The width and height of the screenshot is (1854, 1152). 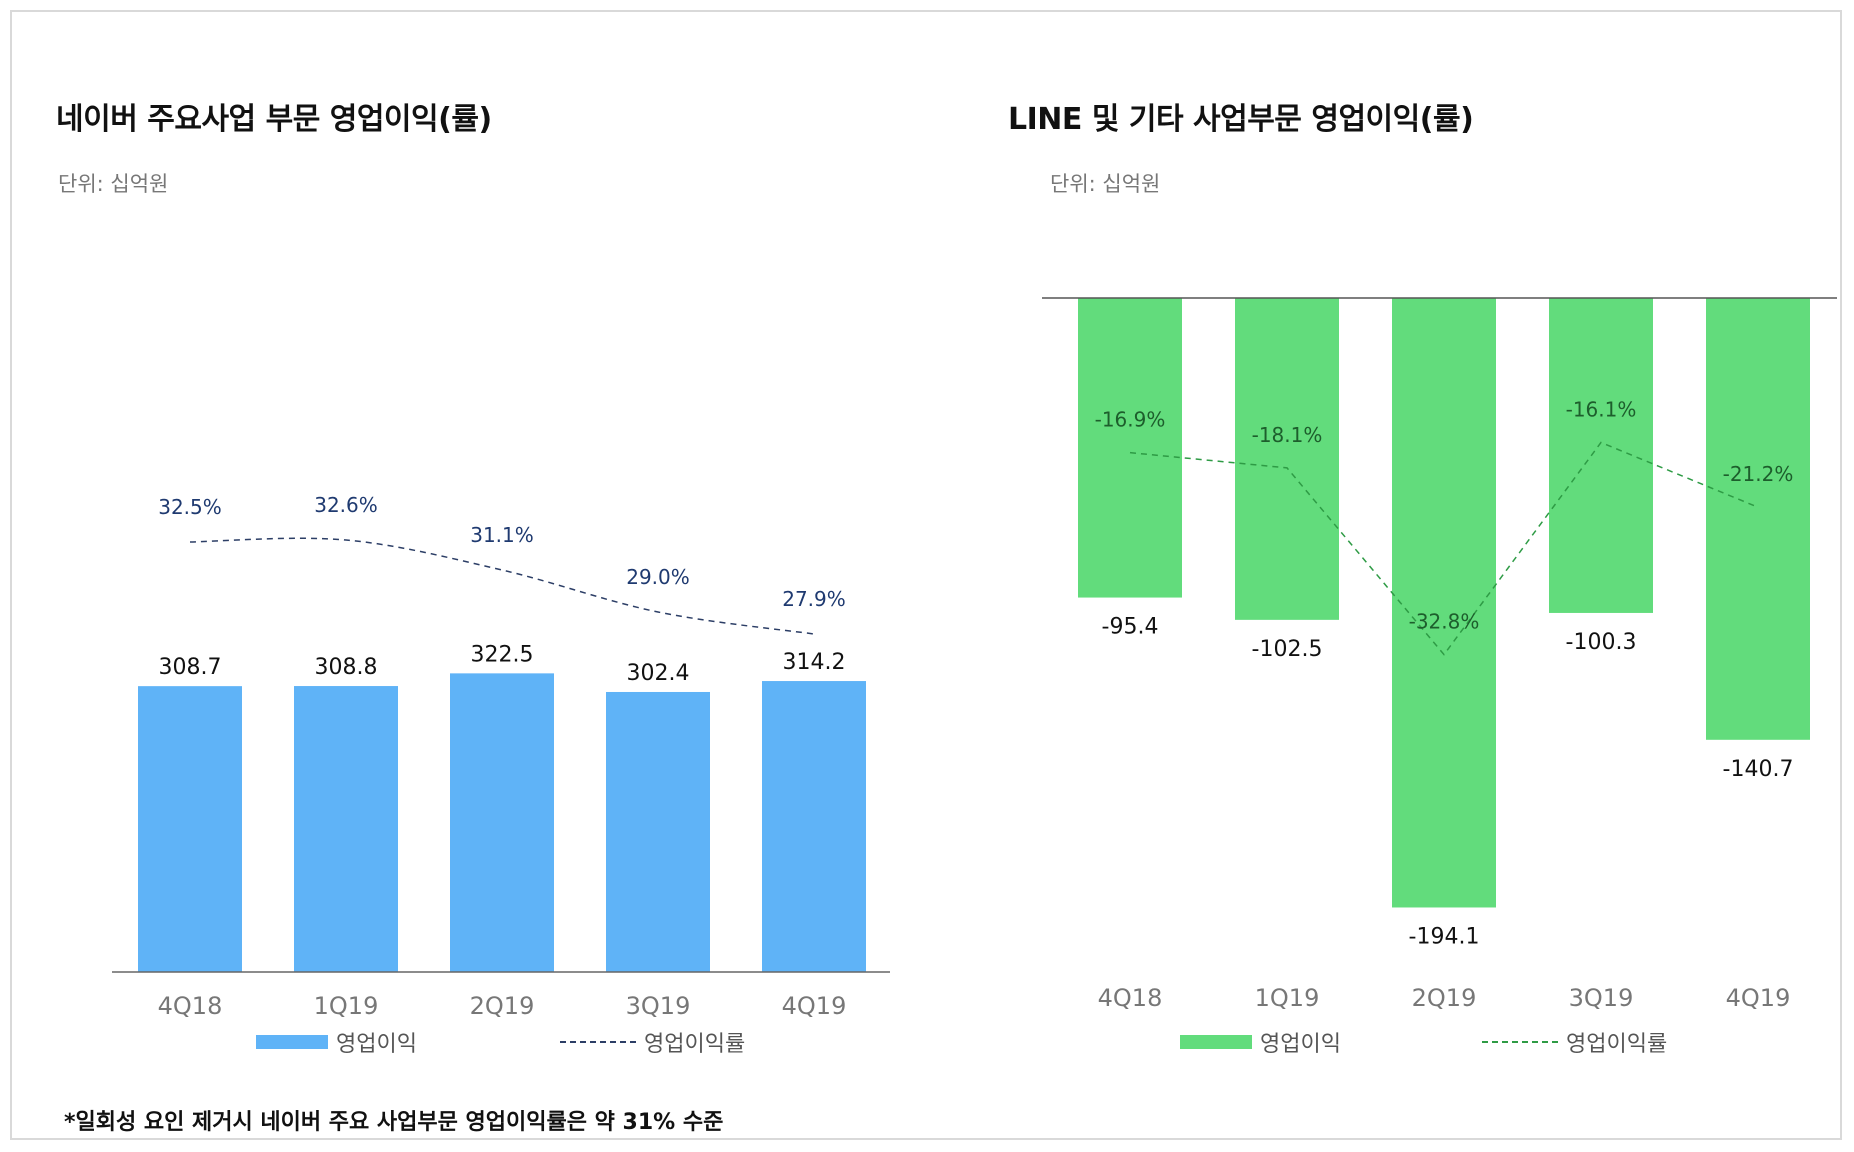 I want to click on bar-value-label: 308.8, so click(x=346, y=667).